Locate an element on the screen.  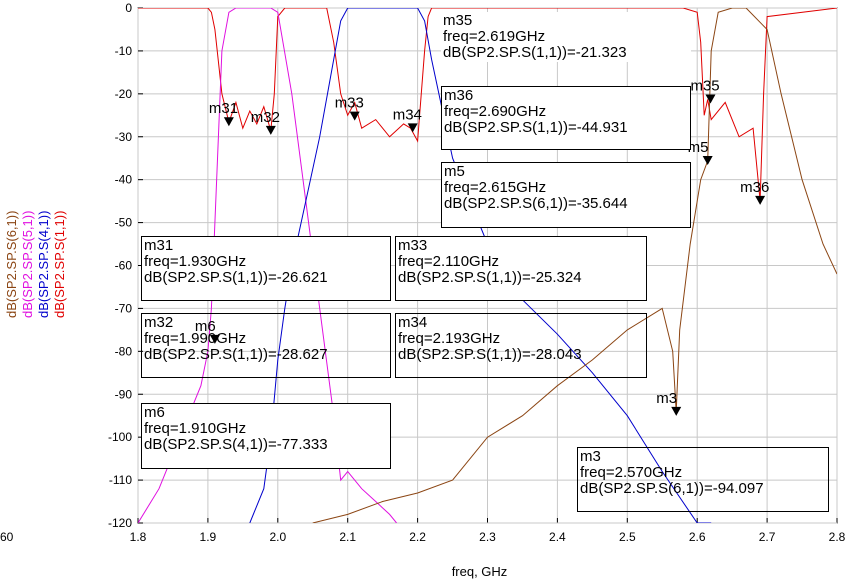
m35-name: m35 is located at coordinates (458, 20).